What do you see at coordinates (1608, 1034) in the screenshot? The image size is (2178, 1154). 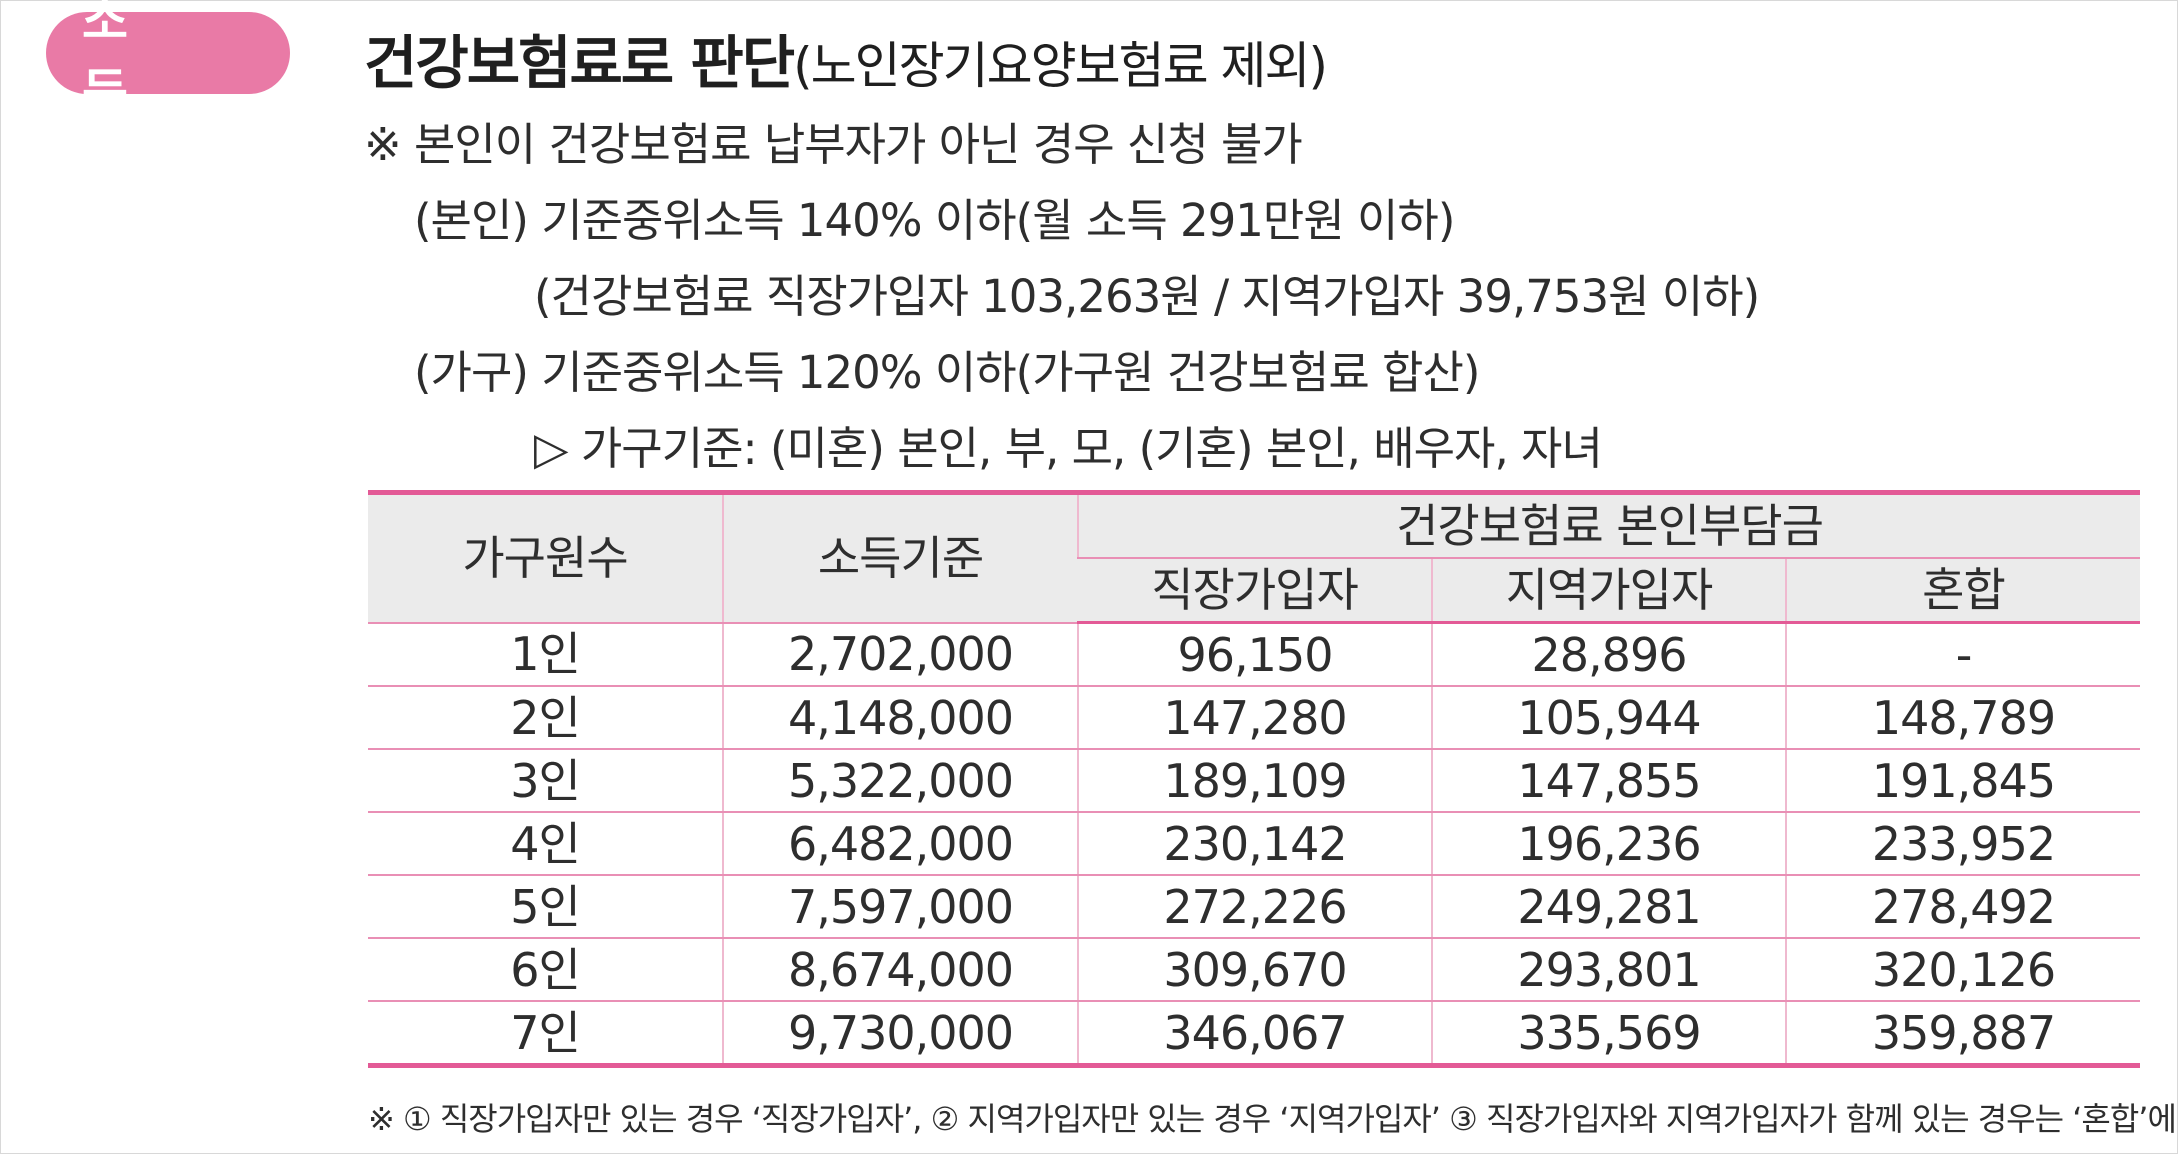 I see `cell-regional: 335,569` at bounding box center [1608, 1034].